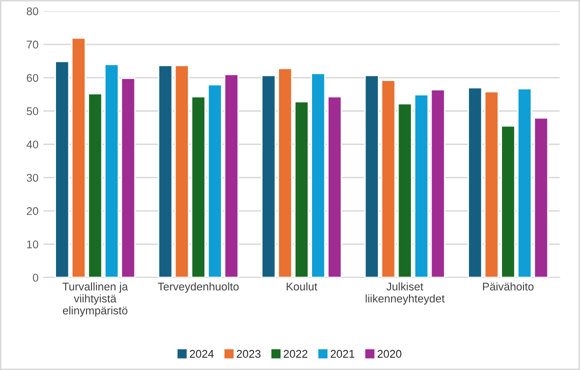 This screenshot has width=580, height=370. I want to click on x-tick-label: Koulut, so click(302, 286).